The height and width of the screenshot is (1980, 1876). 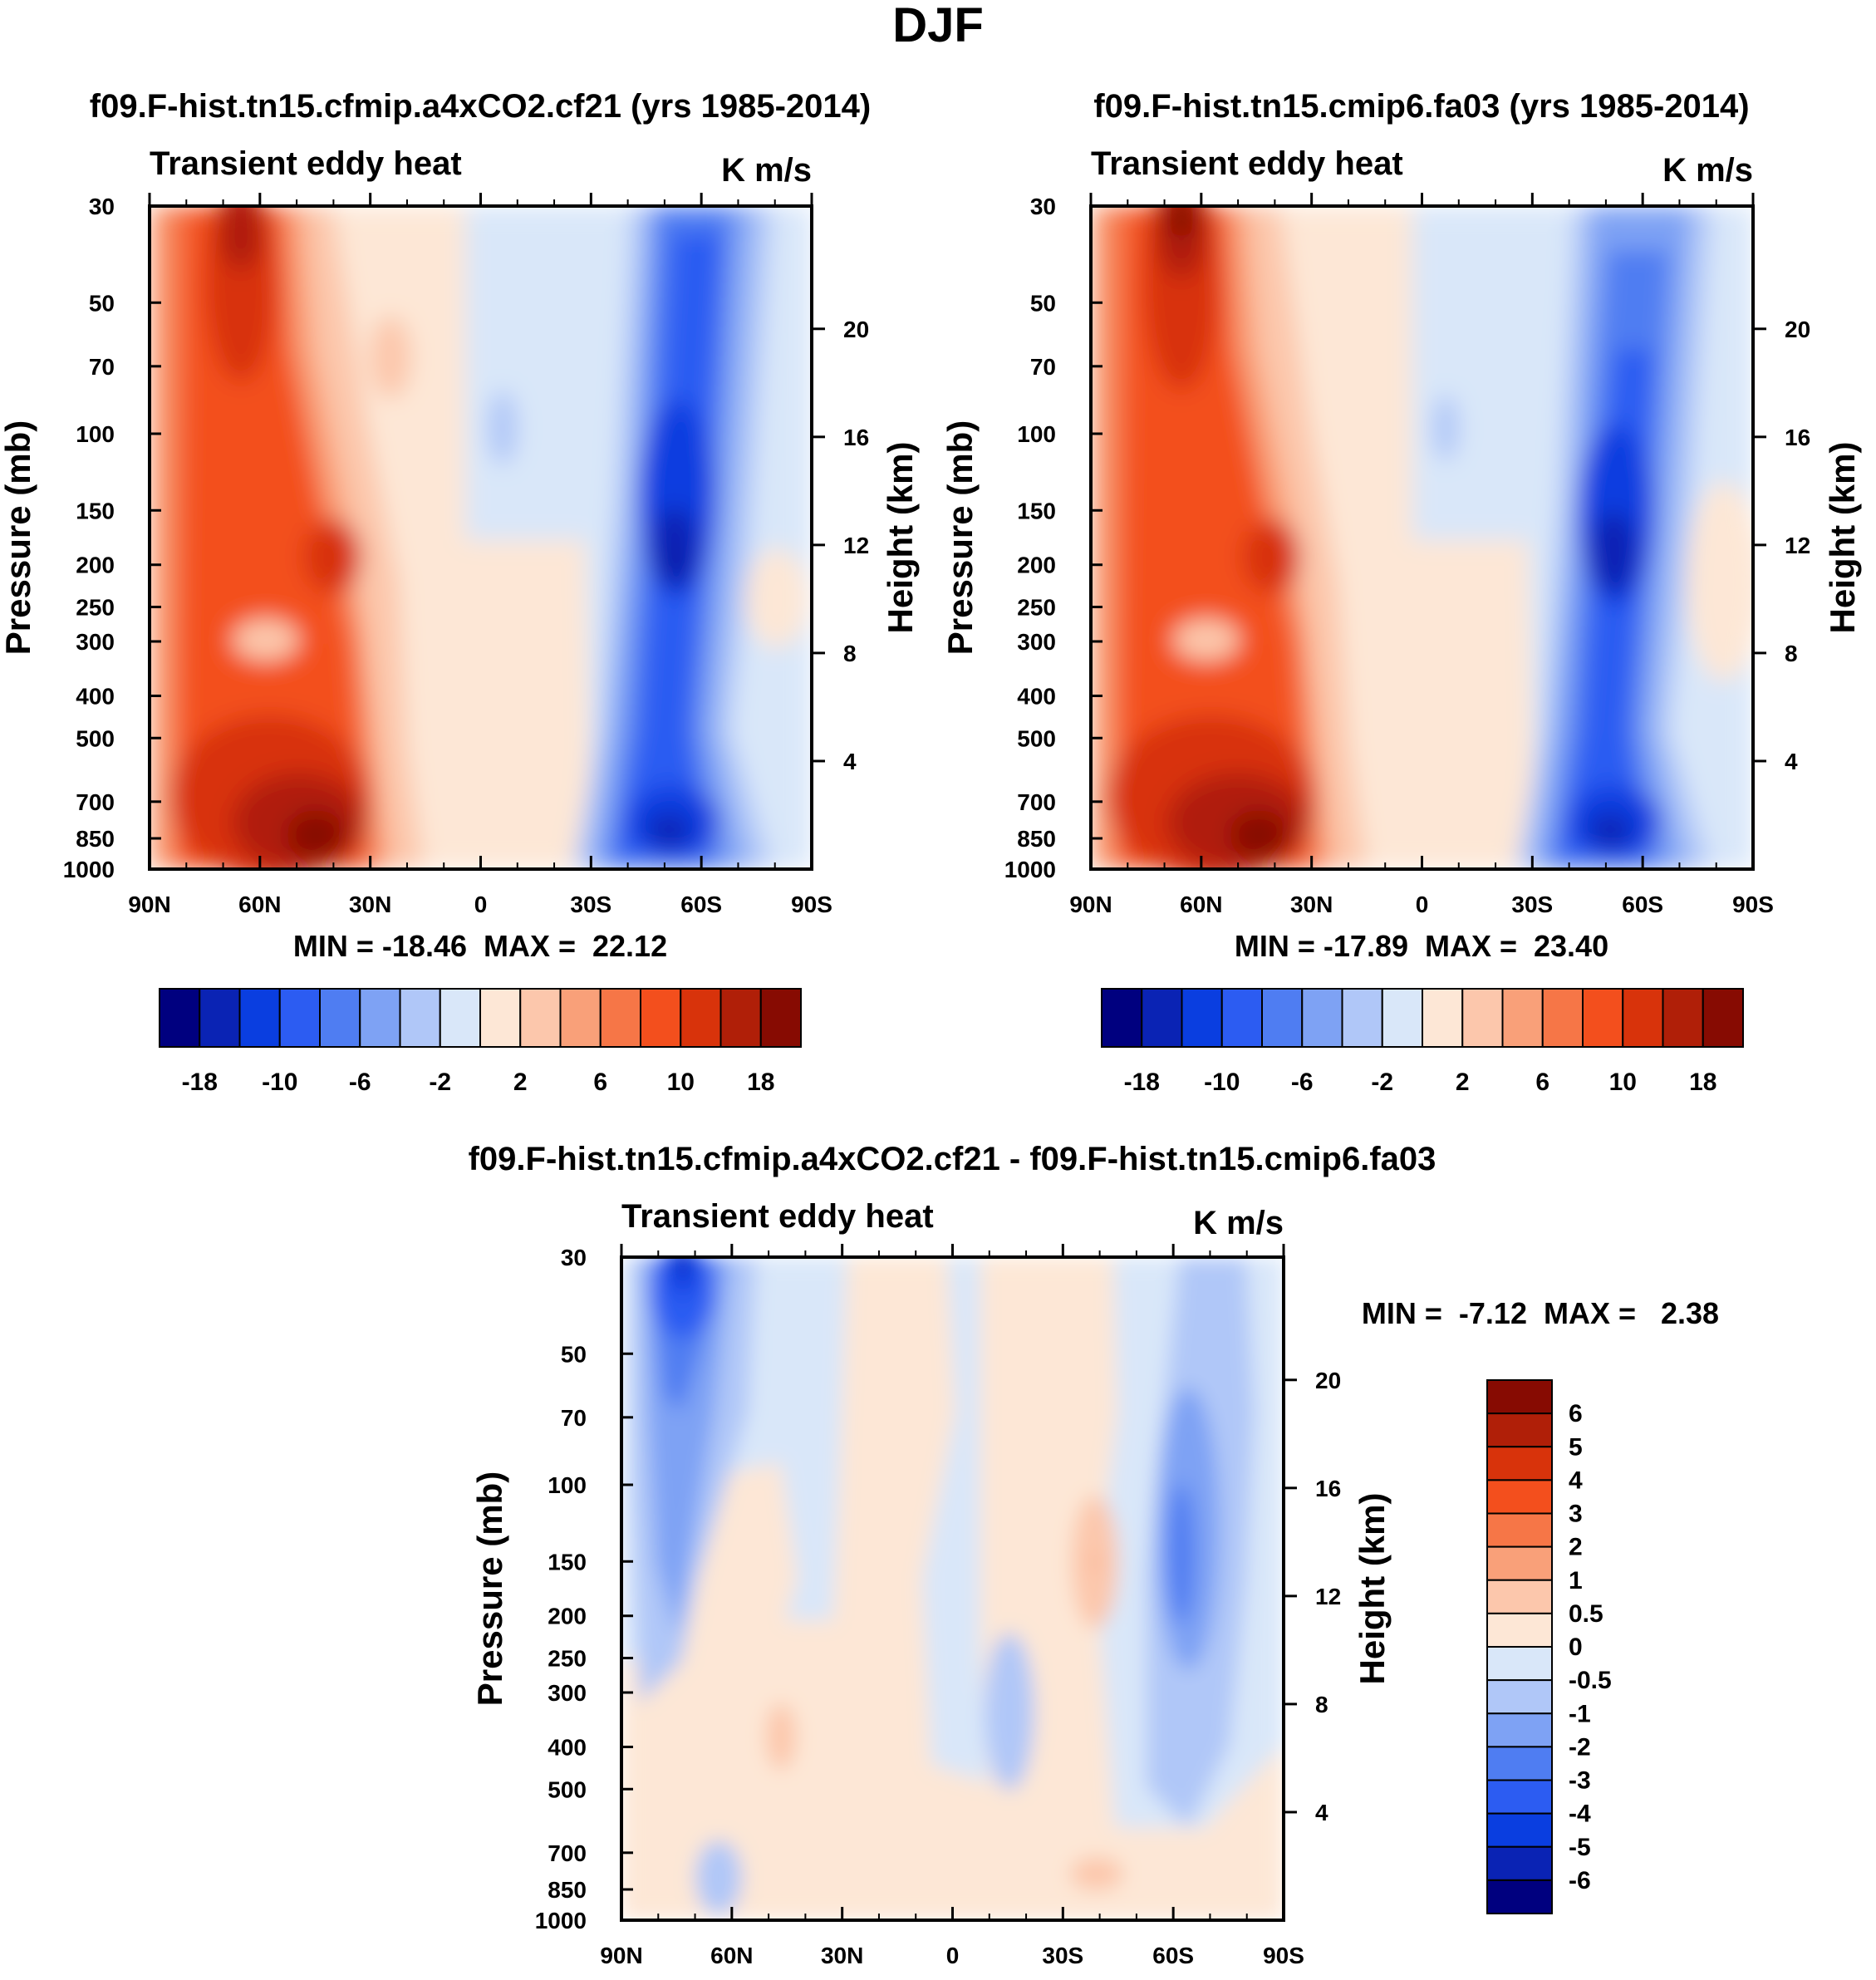 I want to click on y-tick-label: 850, so click(x=567, y=1890).